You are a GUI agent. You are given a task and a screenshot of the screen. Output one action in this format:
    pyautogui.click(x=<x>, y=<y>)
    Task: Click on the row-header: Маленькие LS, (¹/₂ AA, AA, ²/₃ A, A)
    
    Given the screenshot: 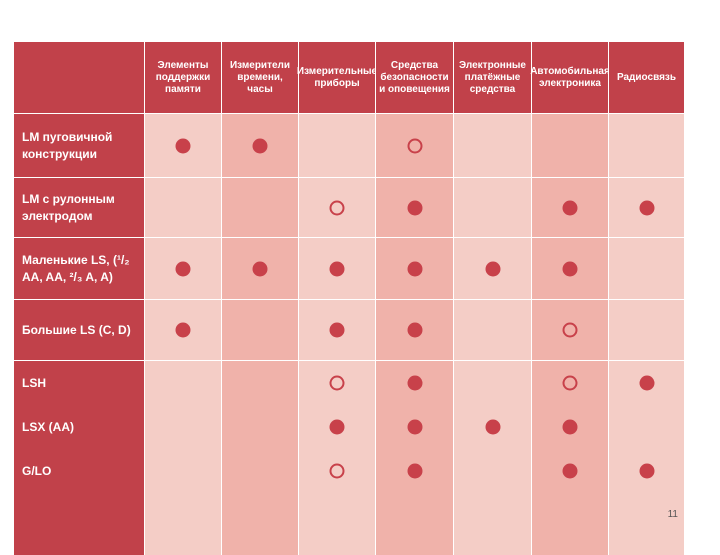 What is the action you would take?
    pyautogui.click(x=79, y=268)
    